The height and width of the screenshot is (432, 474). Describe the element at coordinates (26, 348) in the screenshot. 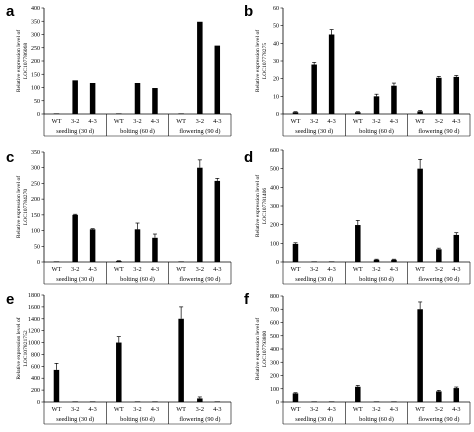

I see `panel-e-y-axis-label-line-1: LOC107821752` at that location.